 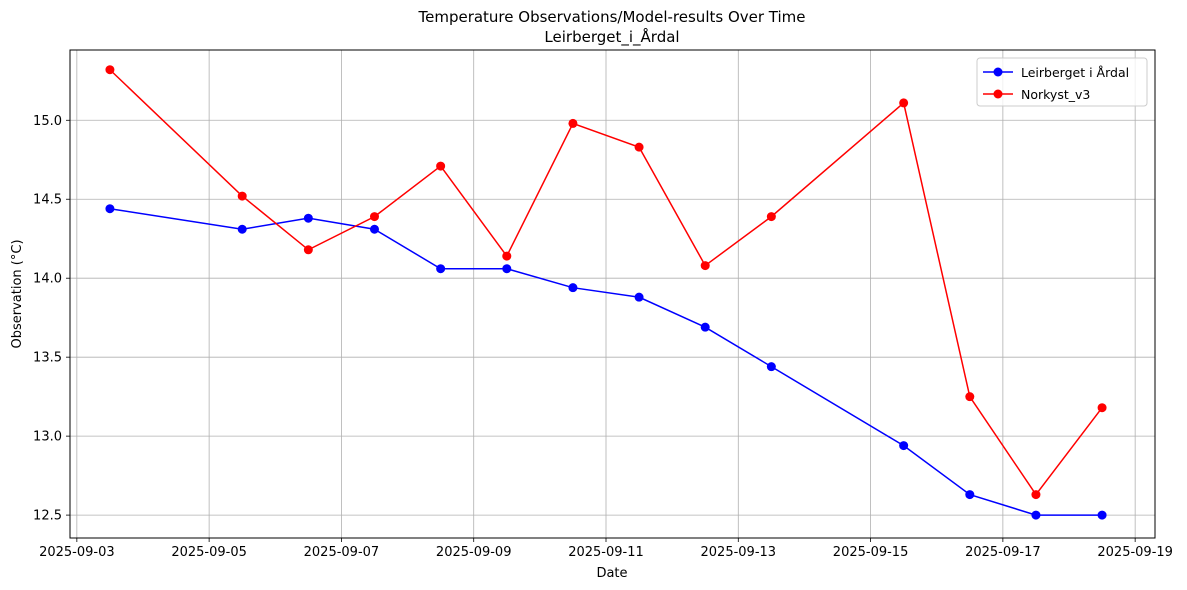 What do you see at coordinates (1055, 94) in the screenshot?
I see `legend-label-norkyst: Norkyst_v3` at bounding box center [1055, 94].